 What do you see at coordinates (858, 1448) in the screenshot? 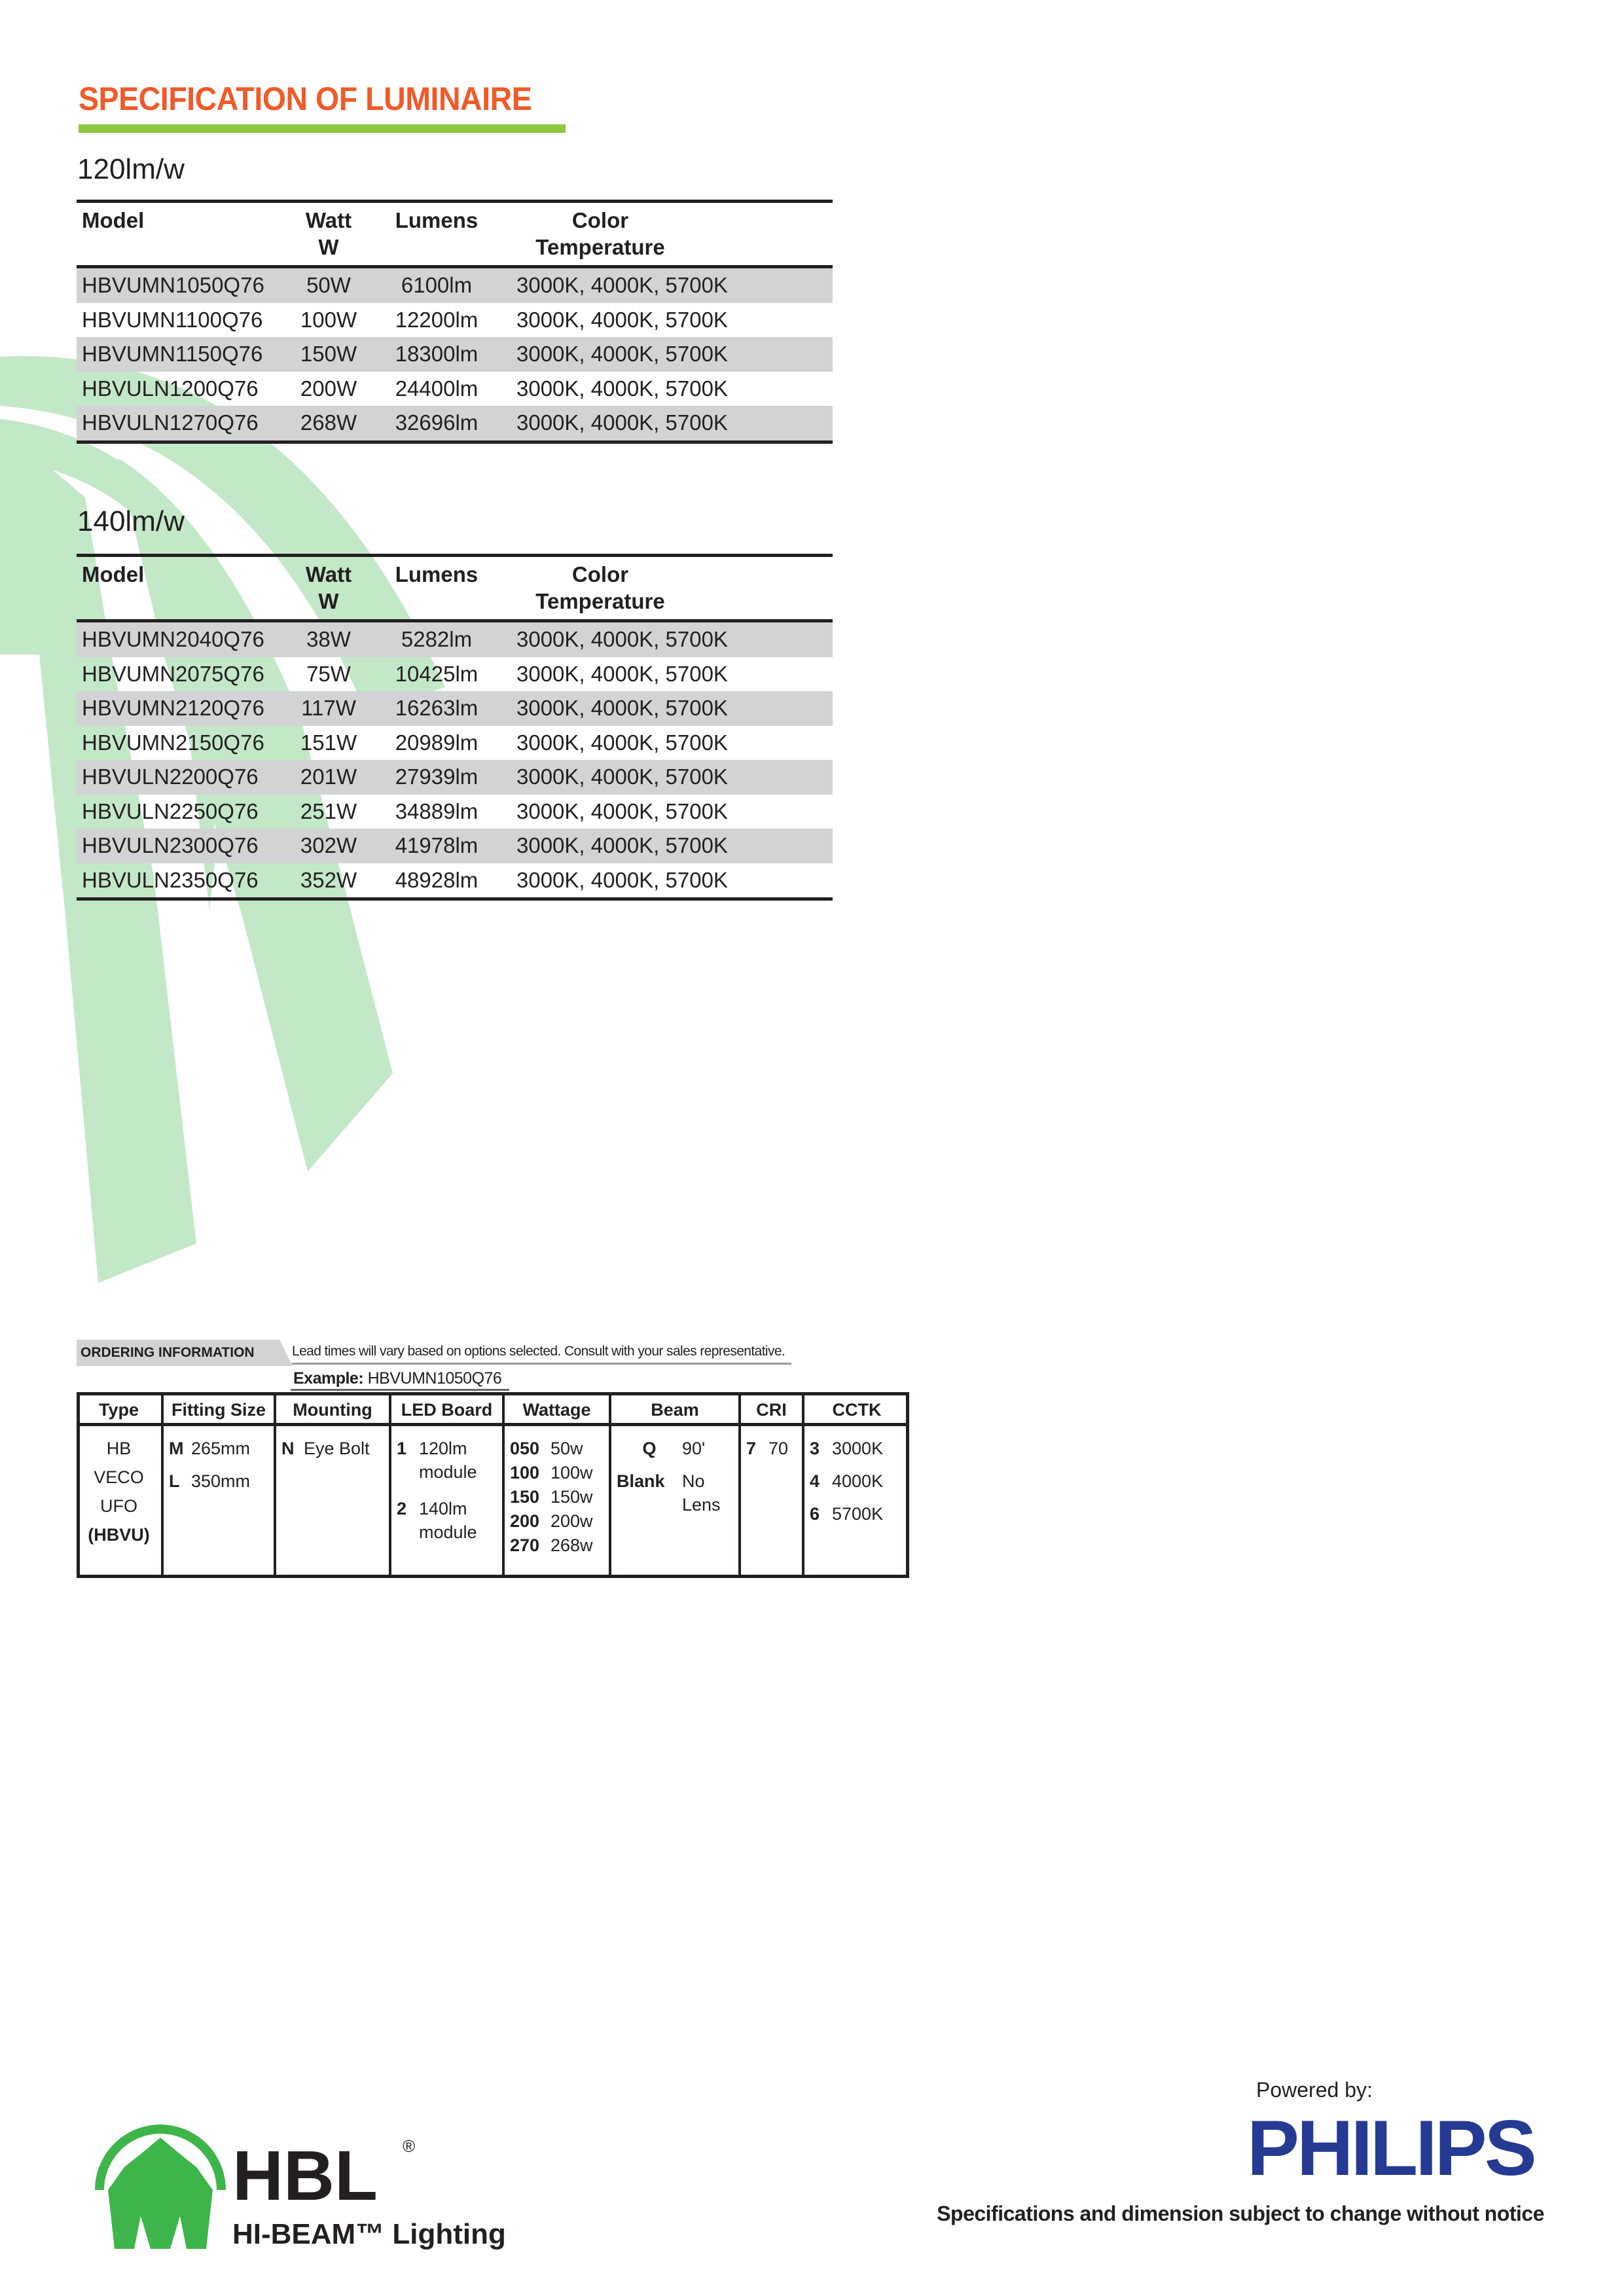
I see `option-value: 3000K` at bounding box center [858, 1448].